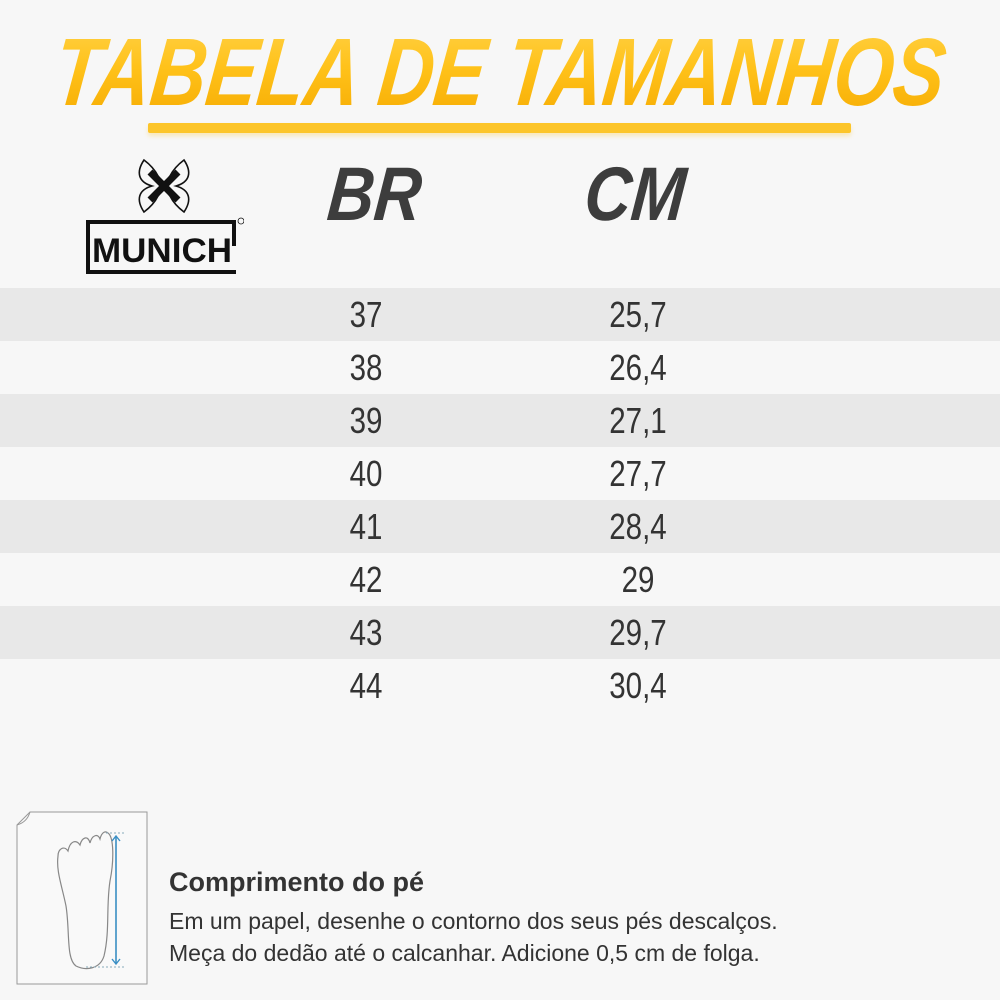  I want to click on table-row: 41 28,4, so click(500, 526).